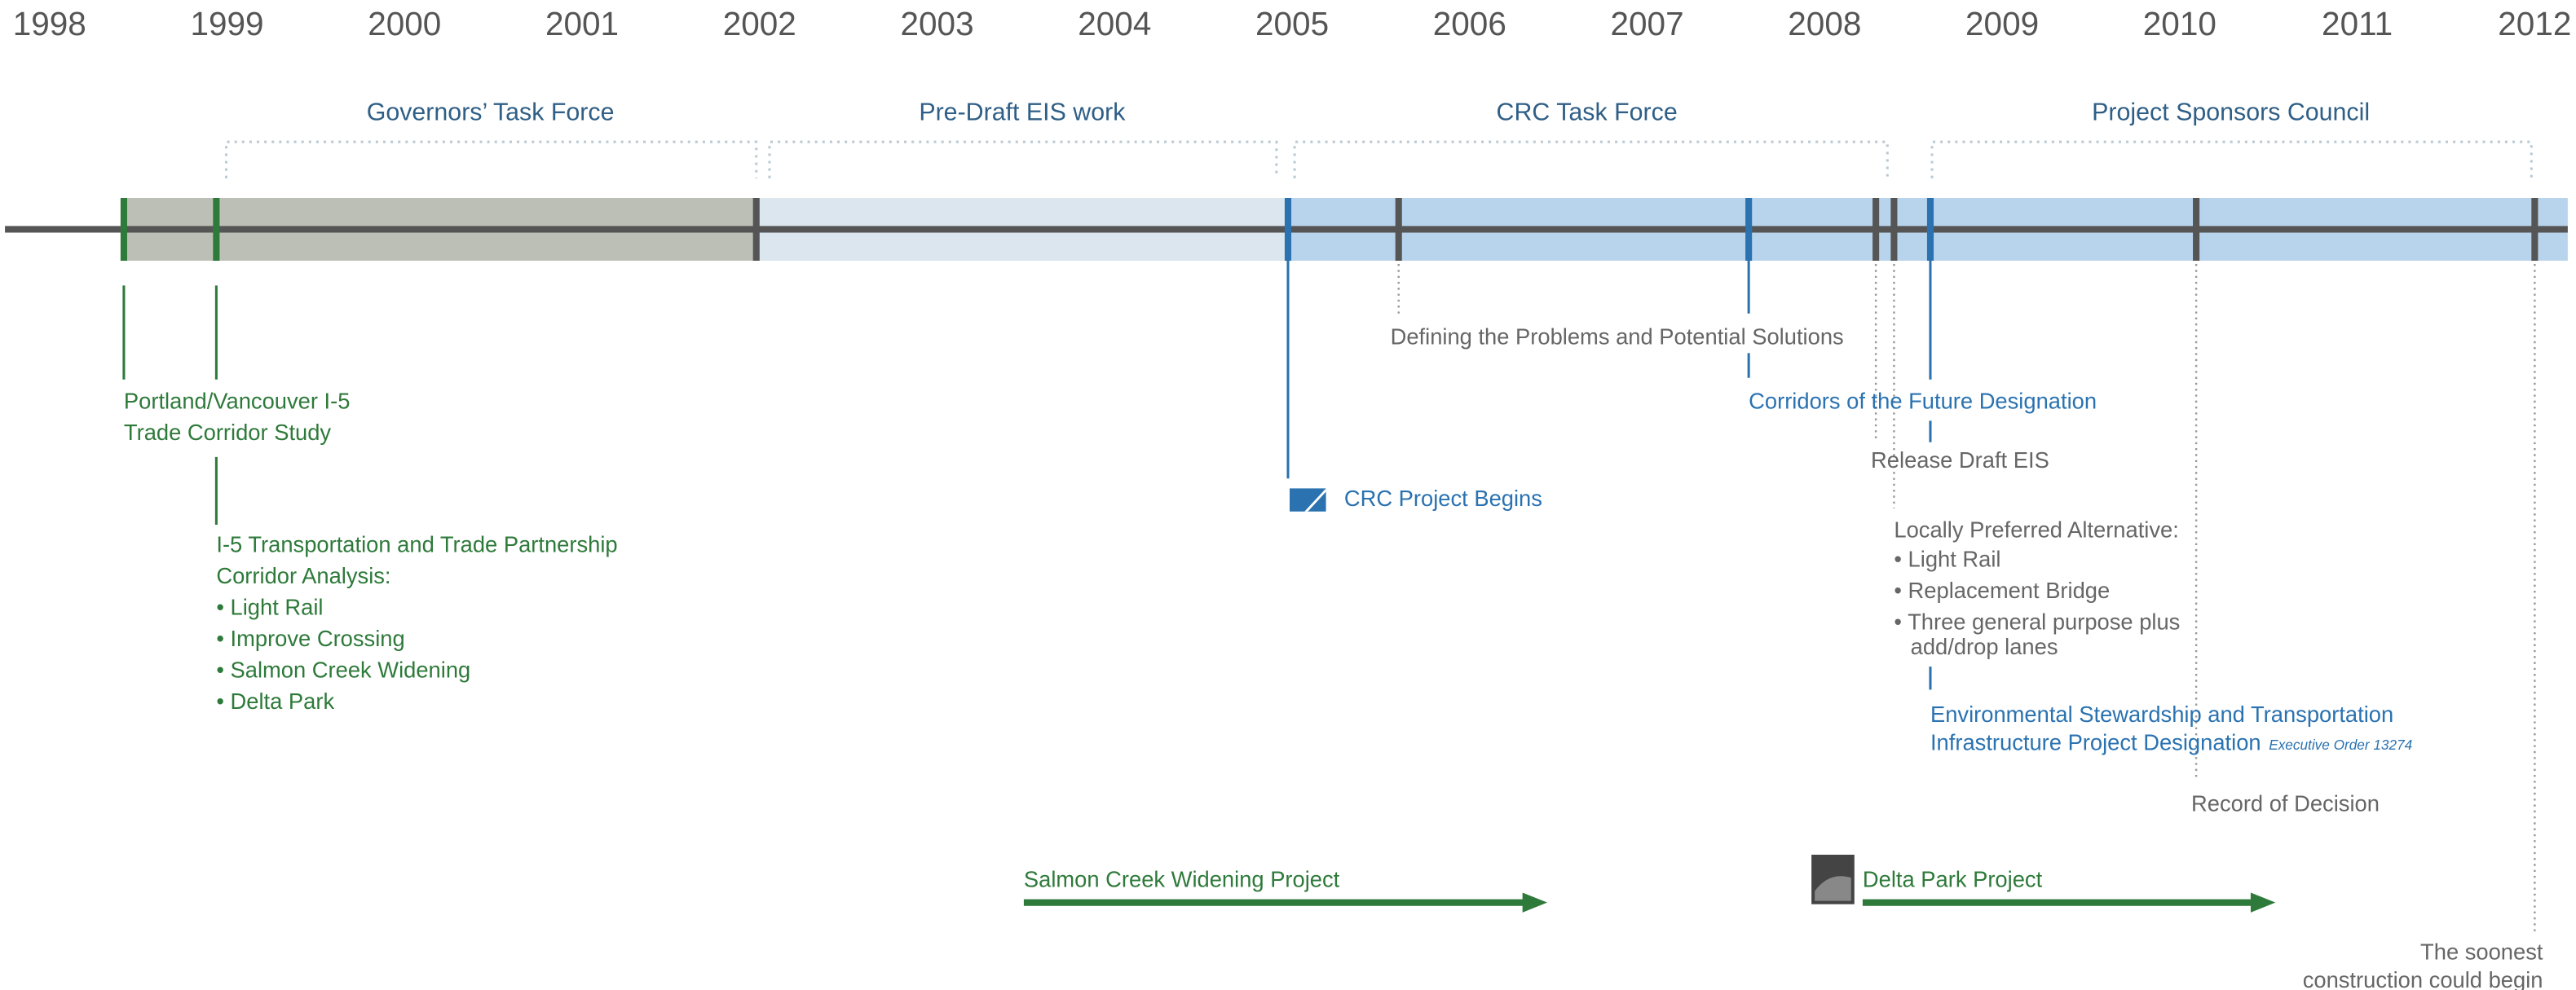 The height and width of the screenshot is (990, 2576). I want to click on year-label: 2011, so click(2357, 23).